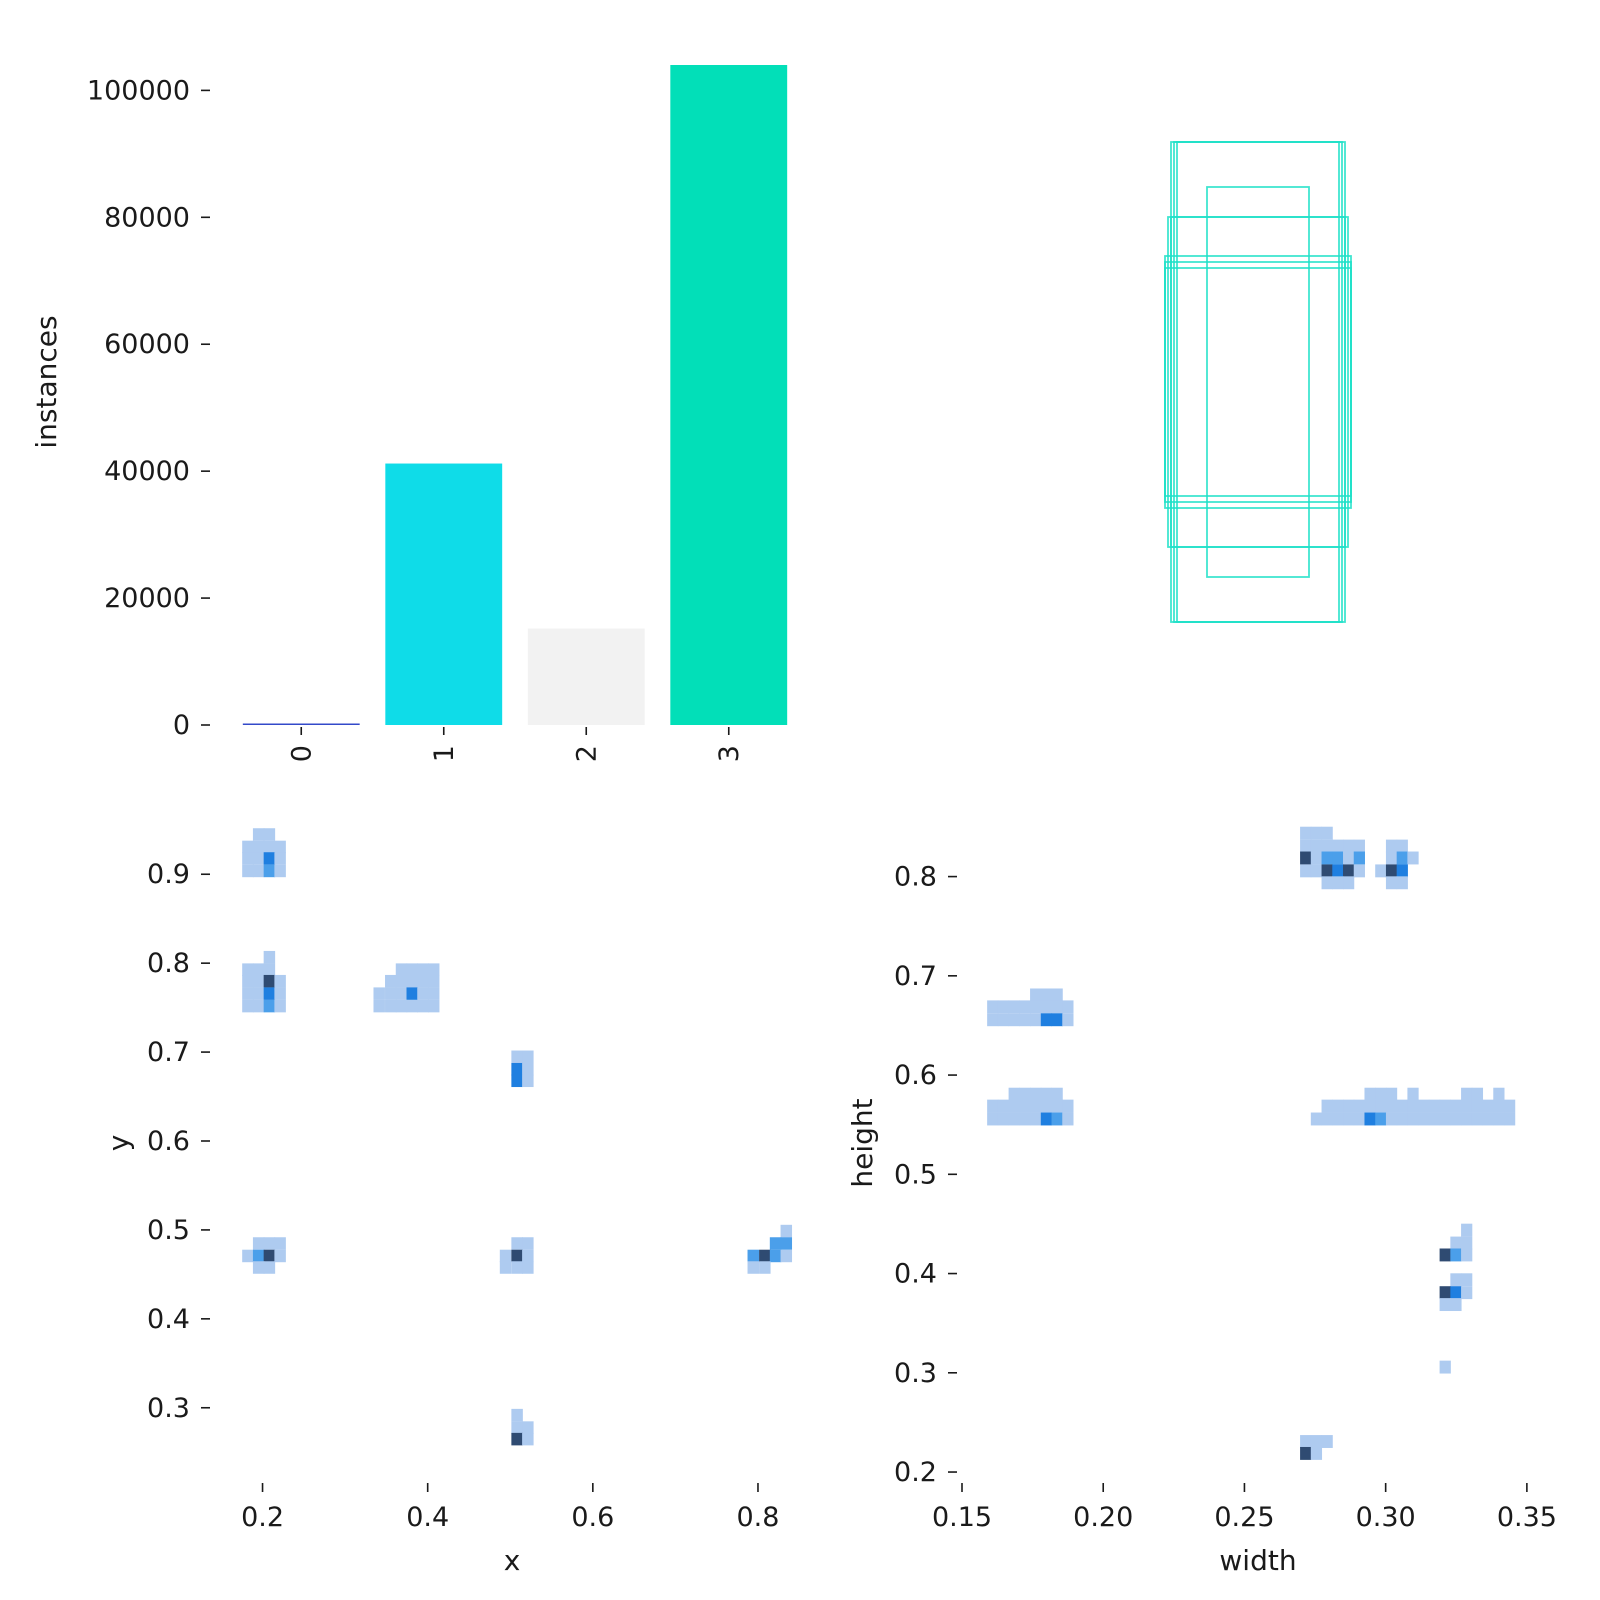 Image resolution: width=1600 pixels, height=1600 pixels. I want to click on wh-y-tick-label: 0.5, so click(915, 1174).